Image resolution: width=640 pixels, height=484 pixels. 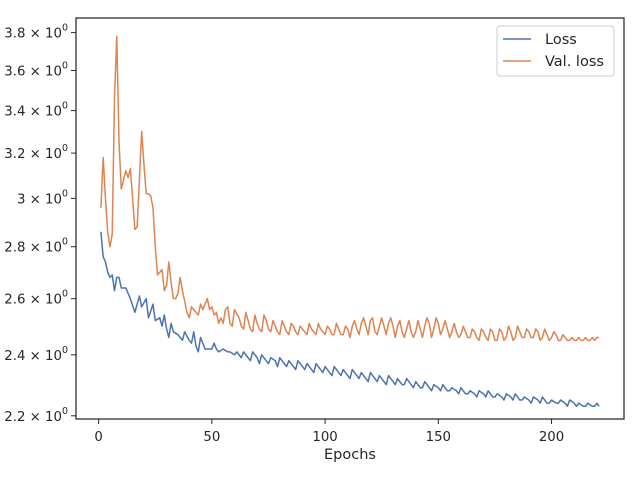 I want to click on x-tick-label: 50, so click(x=211, y=437).